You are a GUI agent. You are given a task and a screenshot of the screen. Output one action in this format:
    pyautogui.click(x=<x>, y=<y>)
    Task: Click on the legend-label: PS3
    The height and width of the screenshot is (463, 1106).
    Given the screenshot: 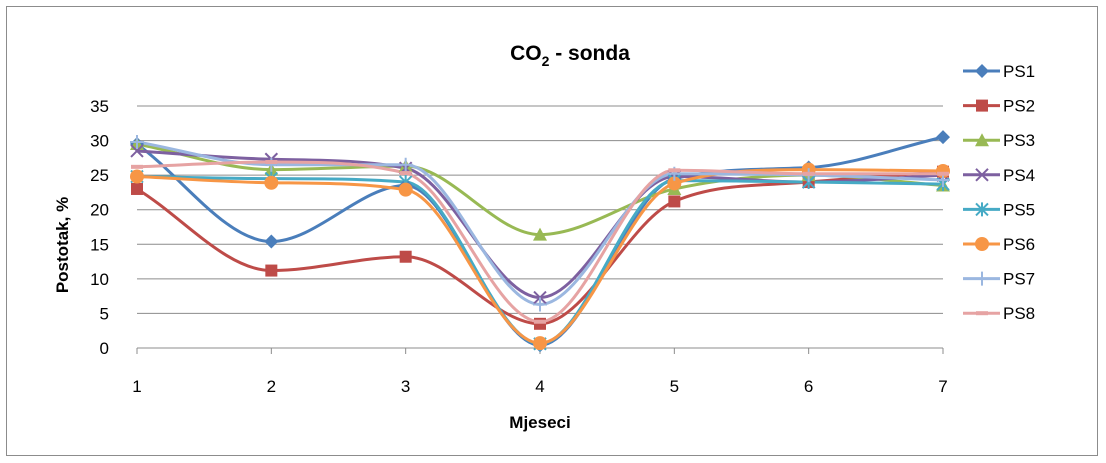 What is the action you would take?
    pyautogui.click(x=1019, y=140)
    